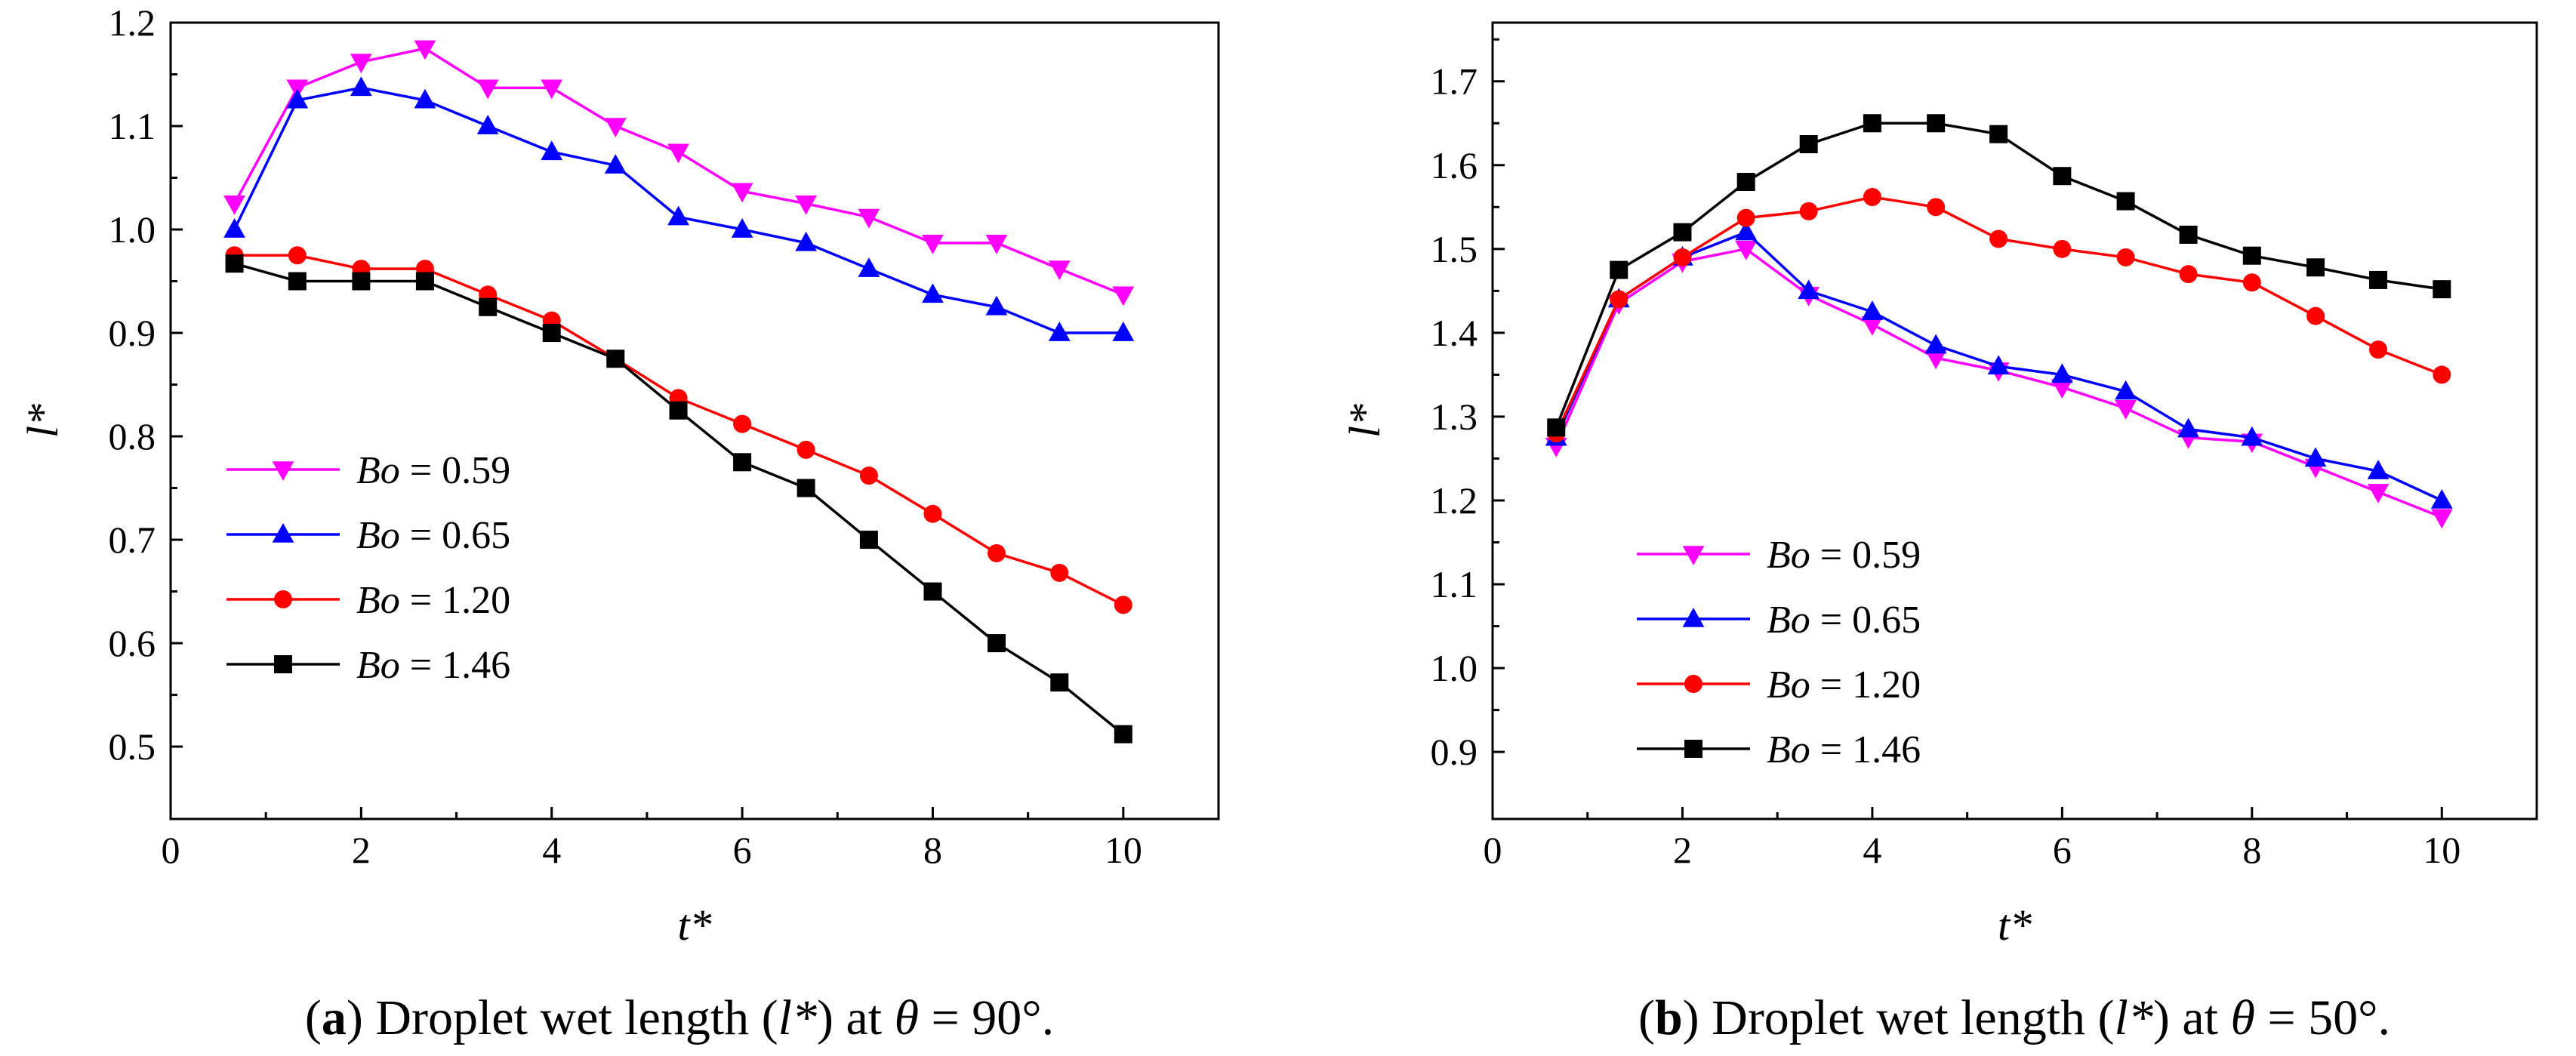 The image size is (2576, 1056). What do you see at coordinates (1454, 417) in the screenshot?
I see `y-tick-label: 1.3` at bounding box center [1454, 417].